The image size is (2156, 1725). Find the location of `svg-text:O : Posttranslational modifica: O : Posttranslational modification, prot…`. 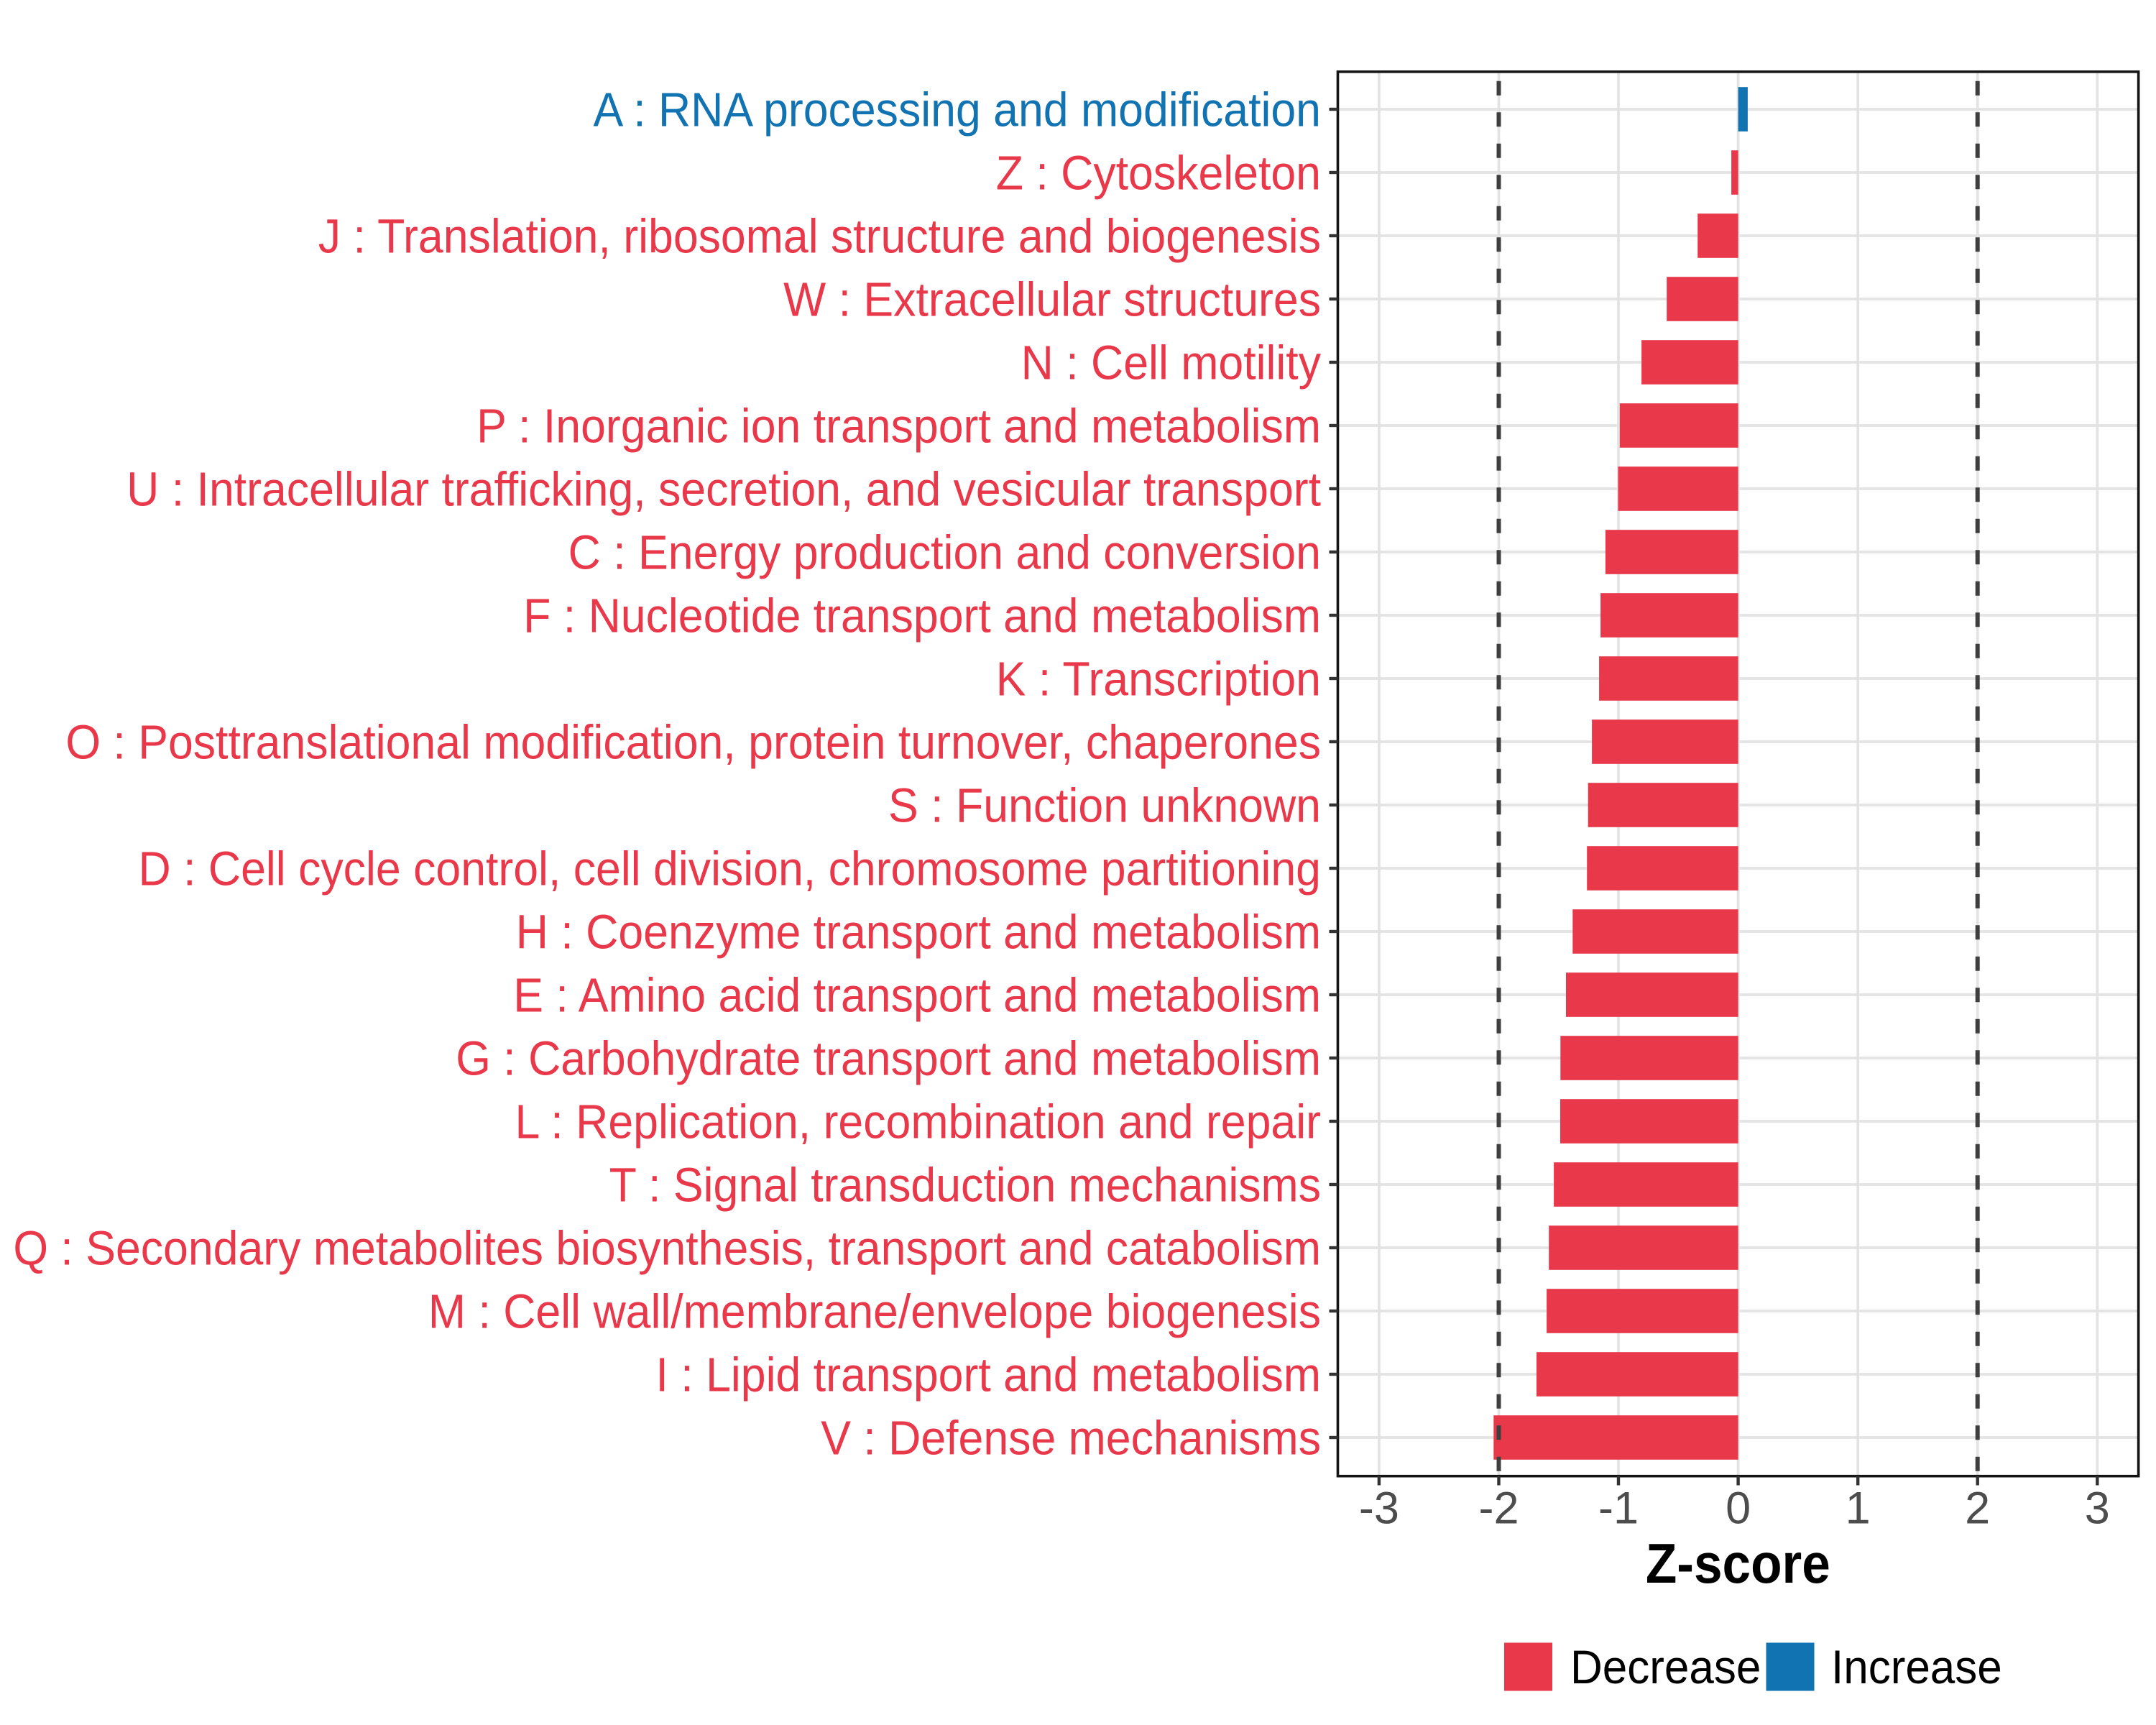

svg-text:O : Posttranslational modifica: O : Posttranslational modification, prot… is located at coordinates (693, 742).